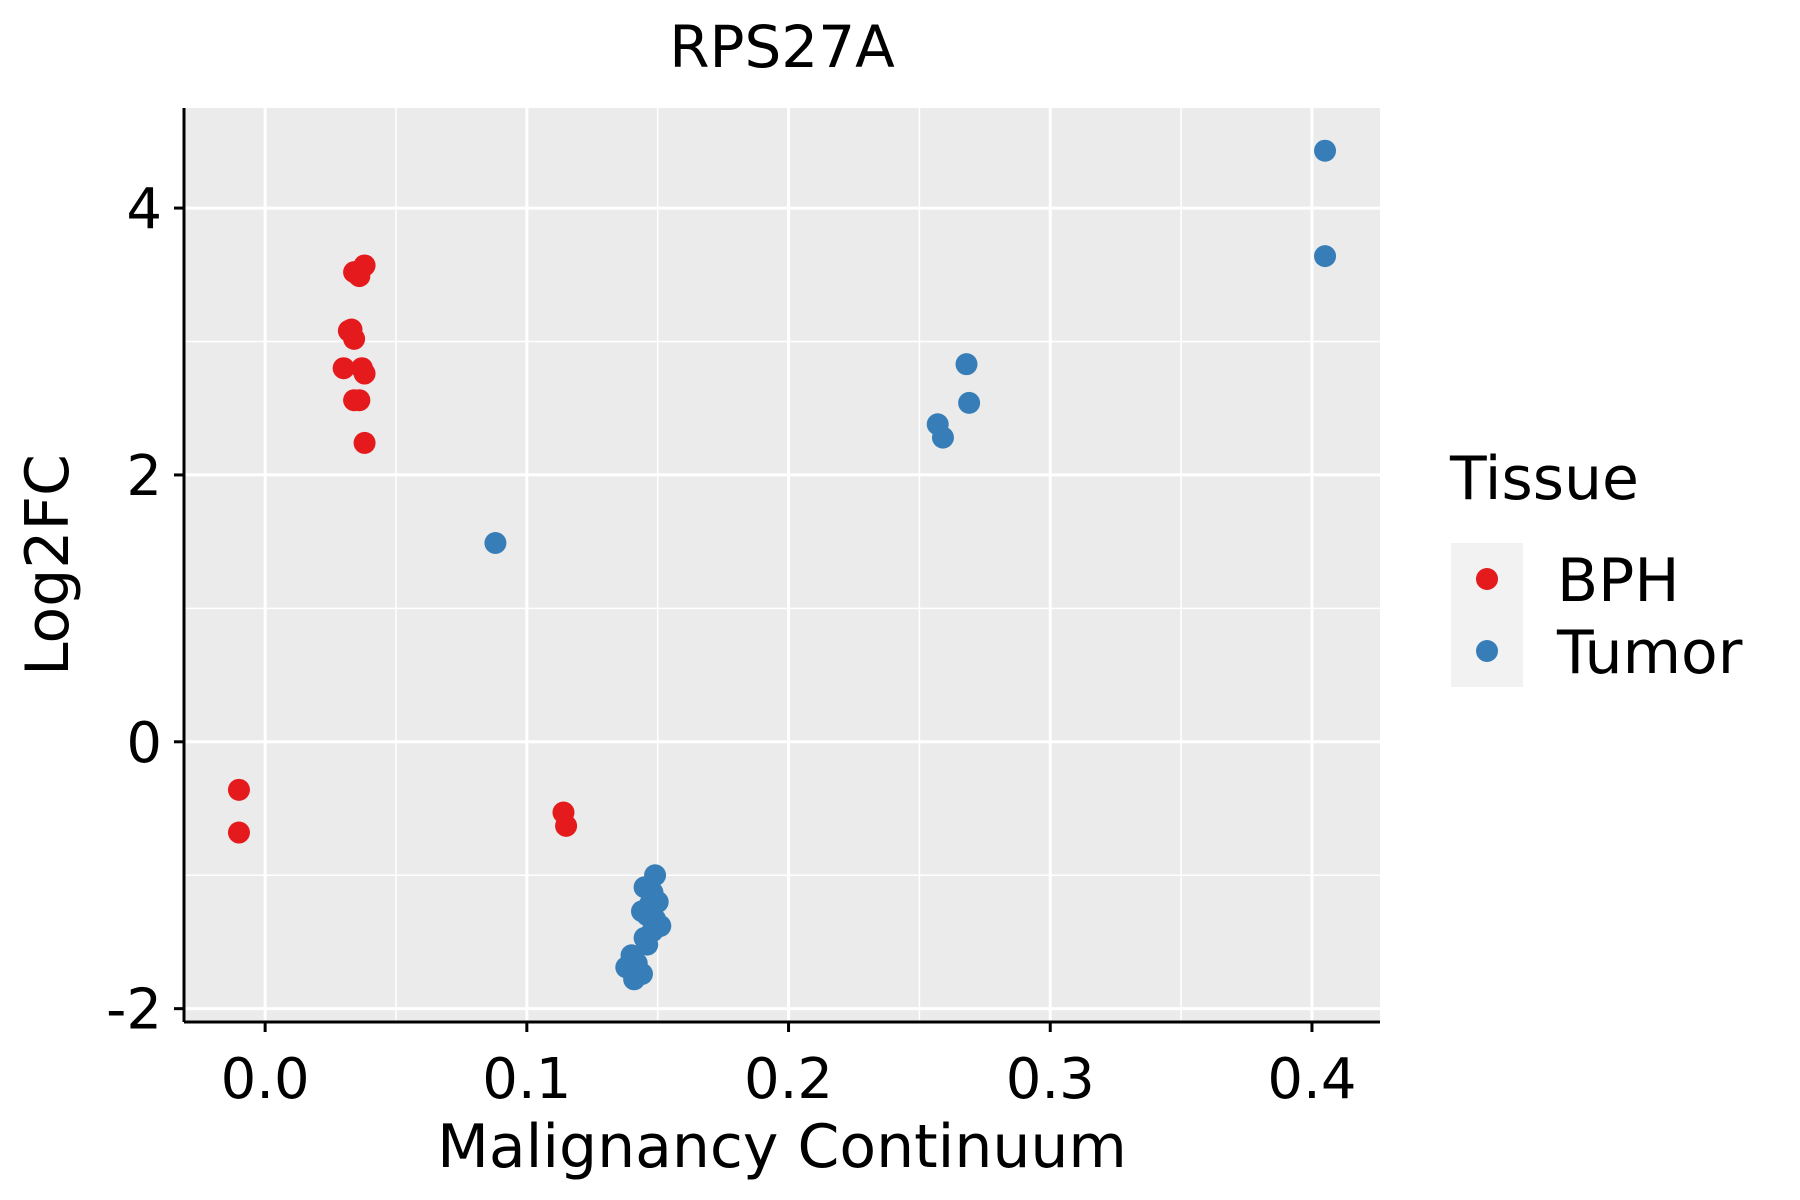 The width and height of the screenshot is (1800, 1200). I want to click on y-axis-label: Log2FC, so click(48, 565).